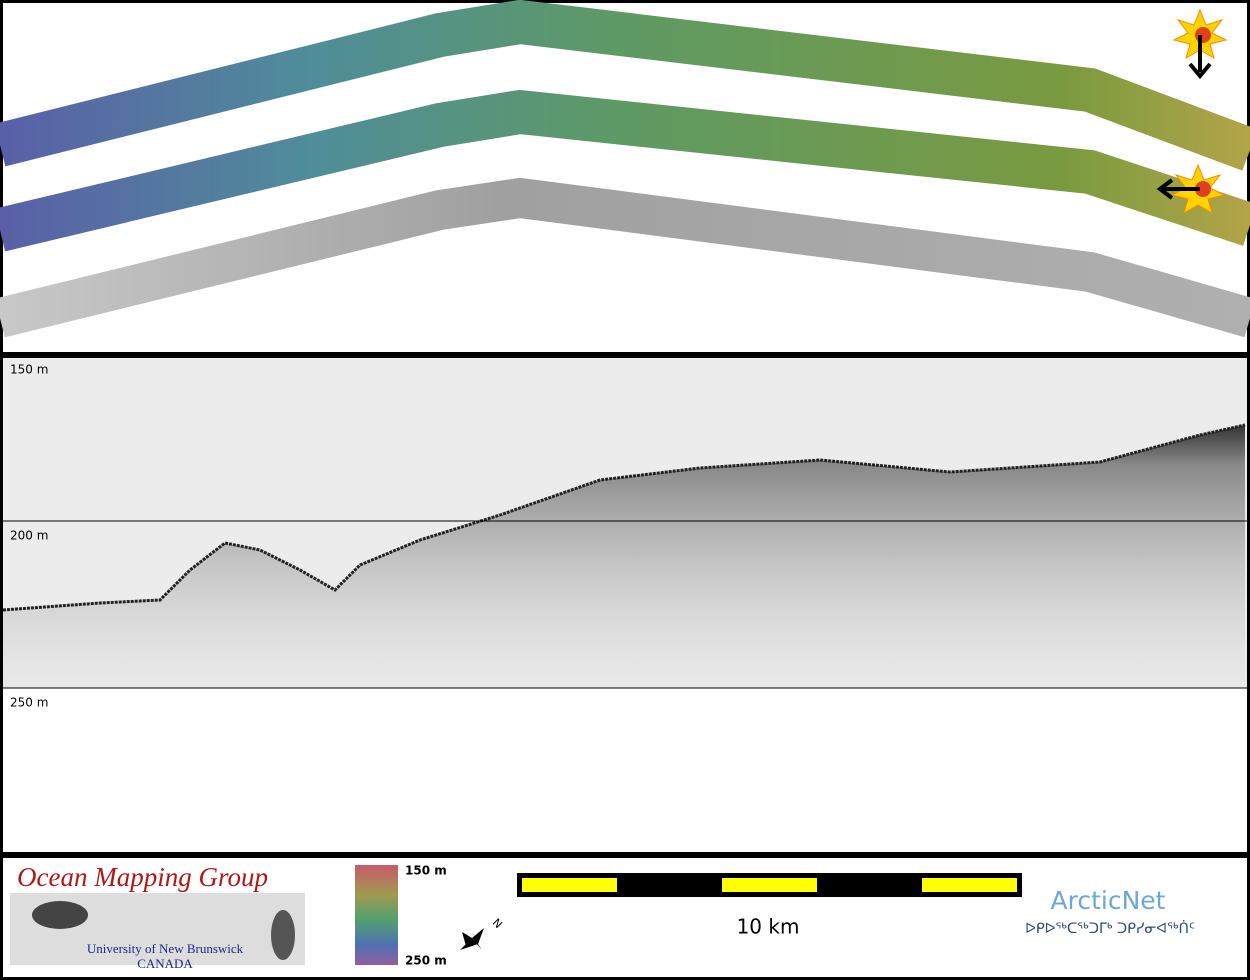  I want to click on scale-label: 10 km, so click(768, 927).